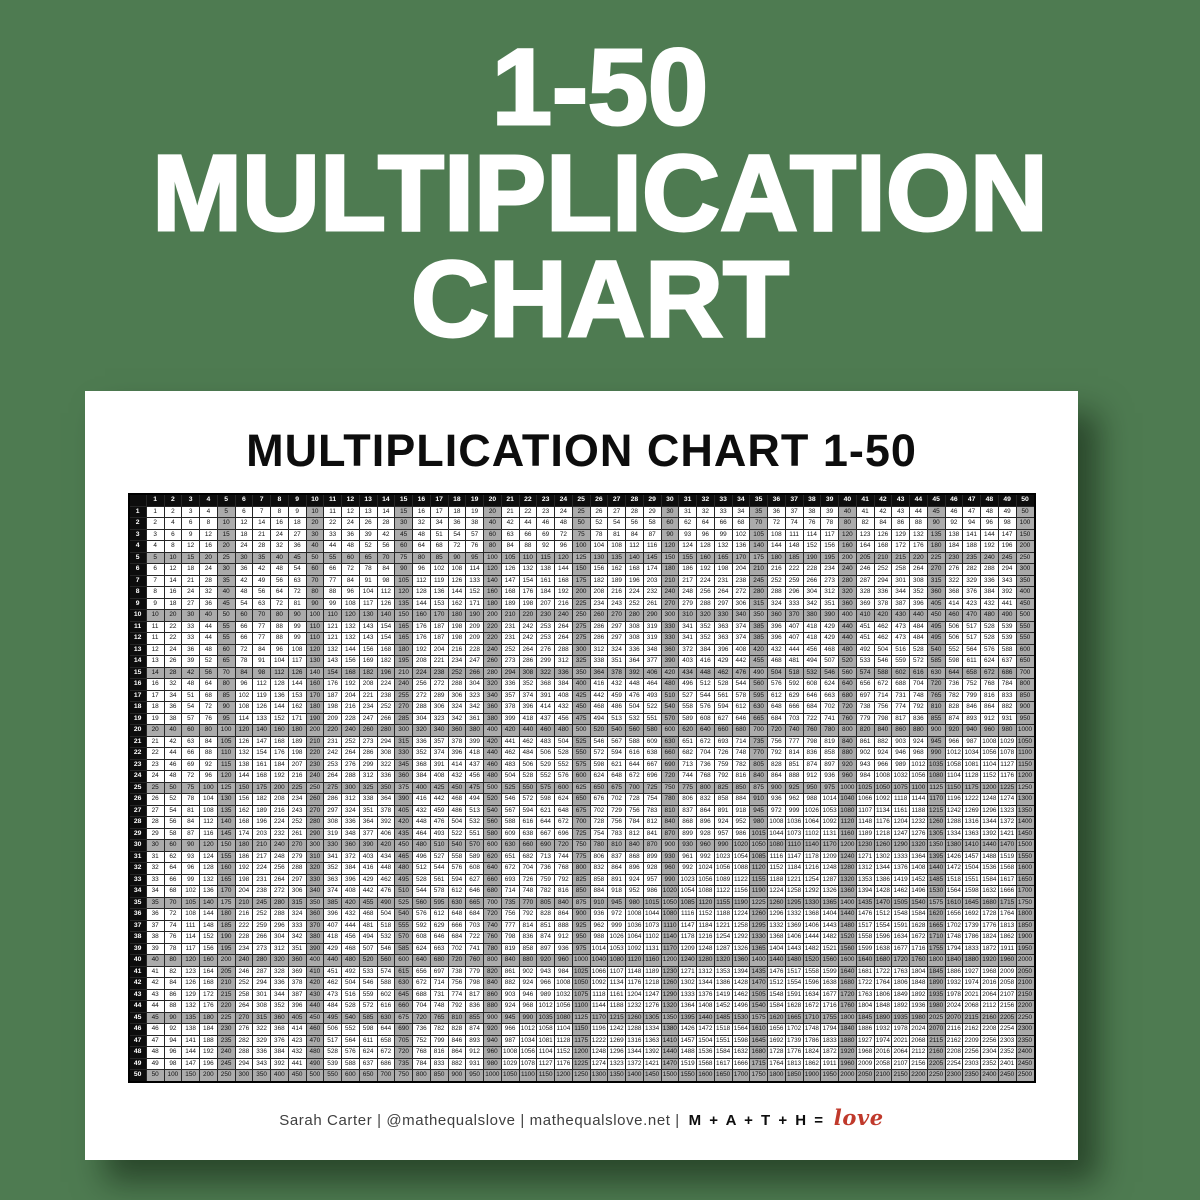 The image size is (1200, 1200). Describe the element at coordinates (865, 822) in the screenshot. I see `product-cell: 1148` at that location.